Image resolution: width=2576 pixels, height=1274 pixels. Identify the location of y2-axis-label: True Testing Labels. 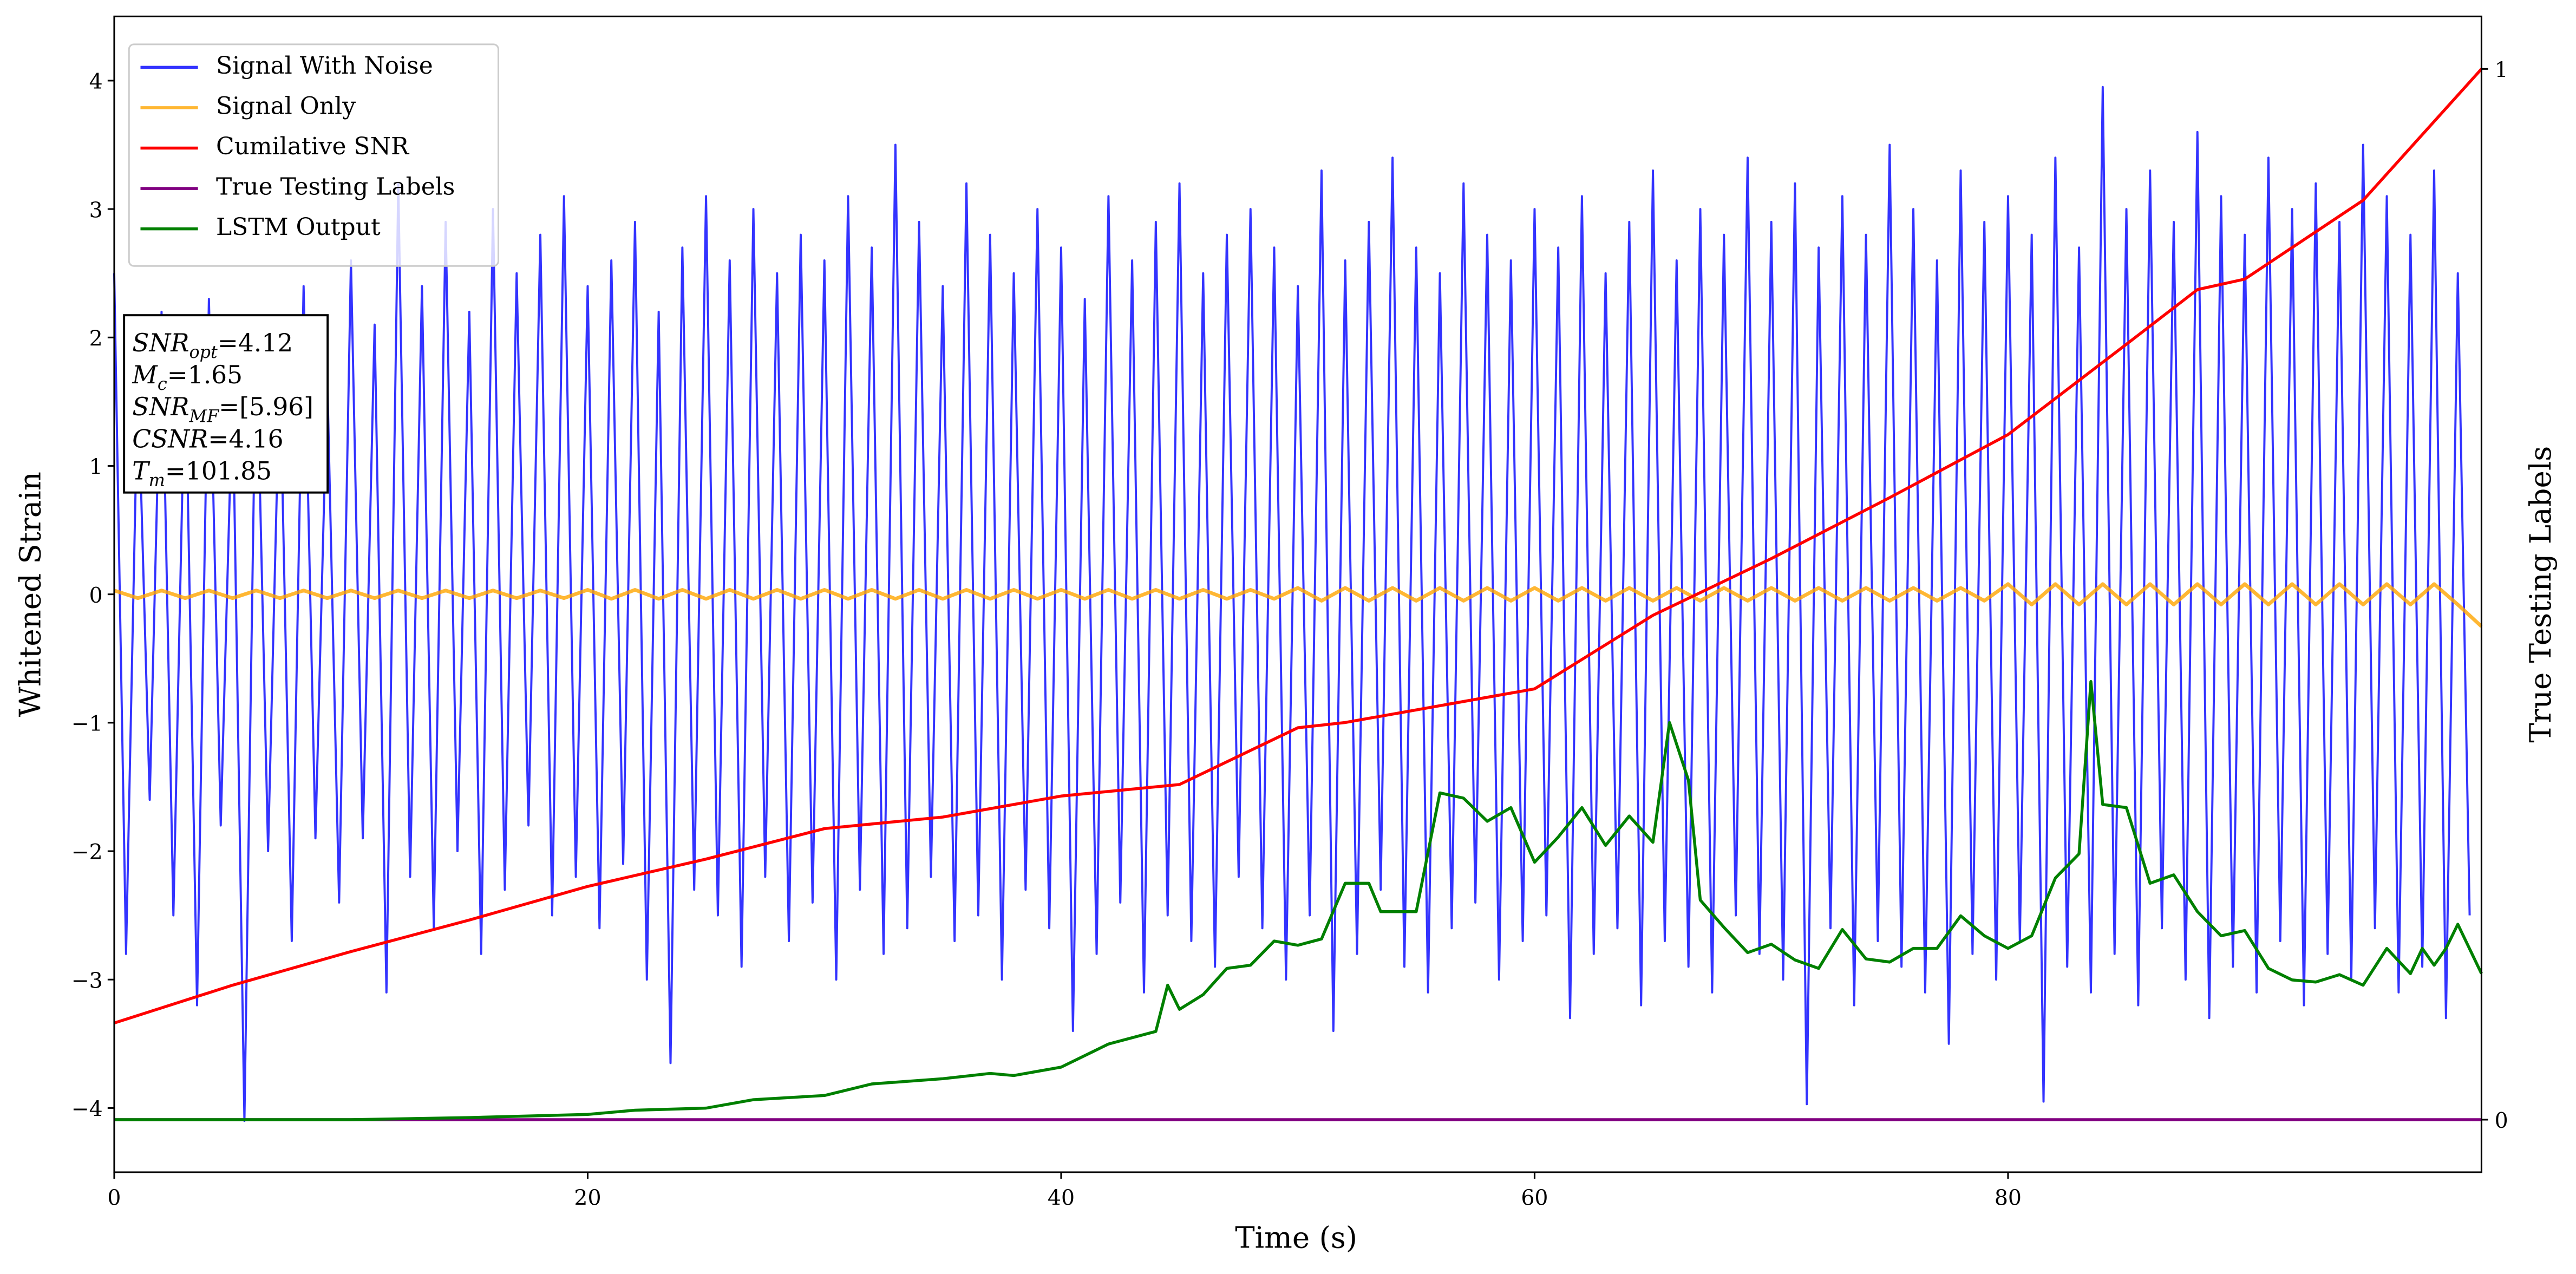
(2540, 594).